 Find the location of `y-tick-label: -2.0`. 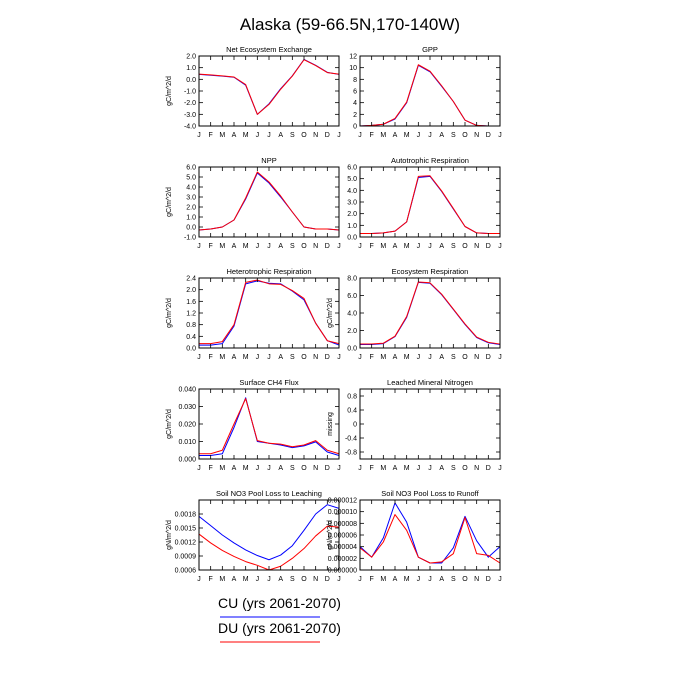

y-tick-label: -2.0 is located at coordinates (190, 103).